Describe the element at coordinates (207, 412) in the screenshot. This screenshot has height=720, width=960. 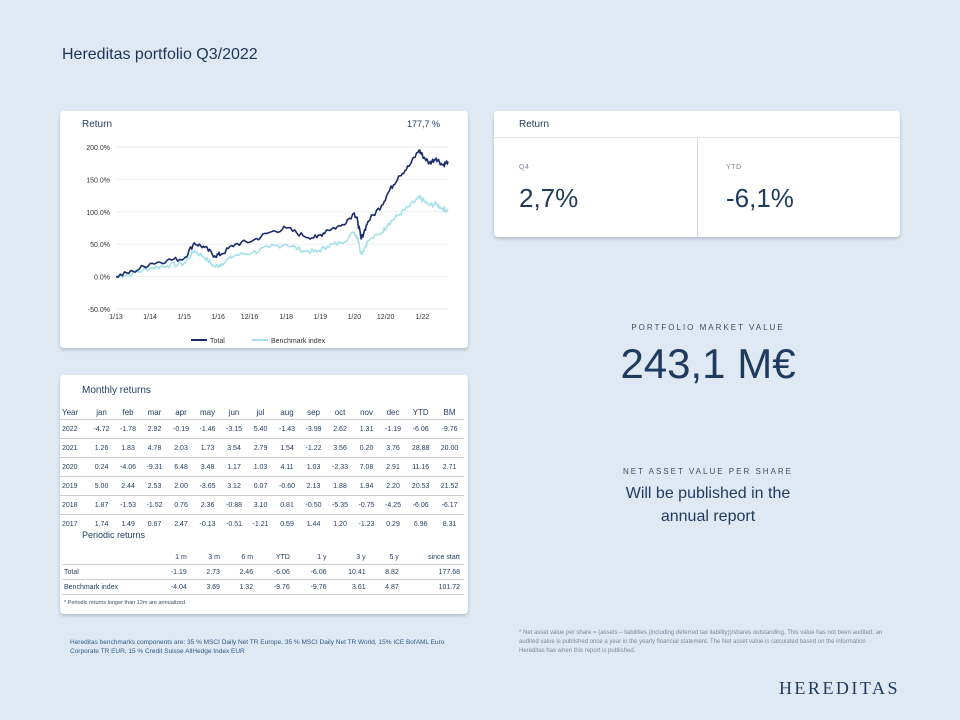
I see `column-header: may` at that location.